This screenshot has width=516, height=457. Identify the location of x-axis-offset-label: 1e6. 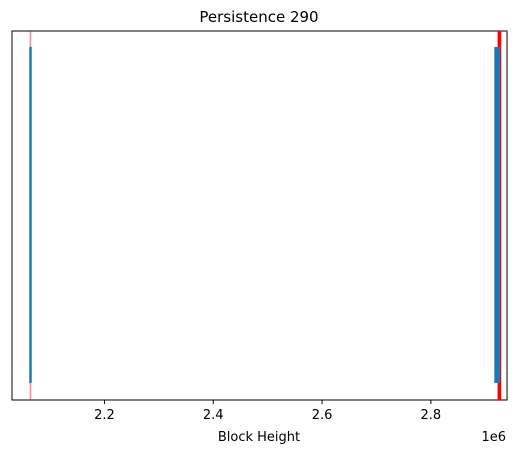
(493, 437).